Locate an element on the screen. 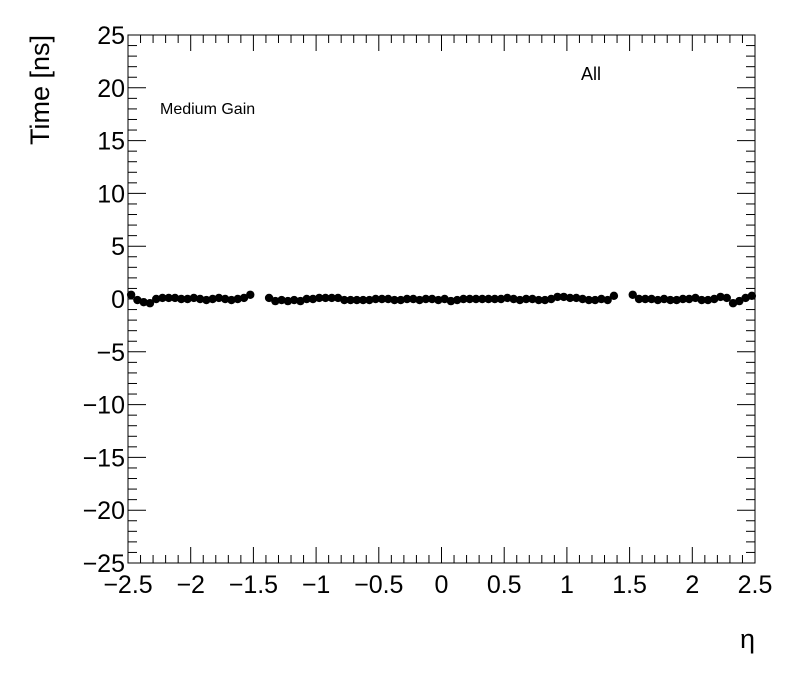  x-tick-label: −2.5 is located at coordinates (127, 585).